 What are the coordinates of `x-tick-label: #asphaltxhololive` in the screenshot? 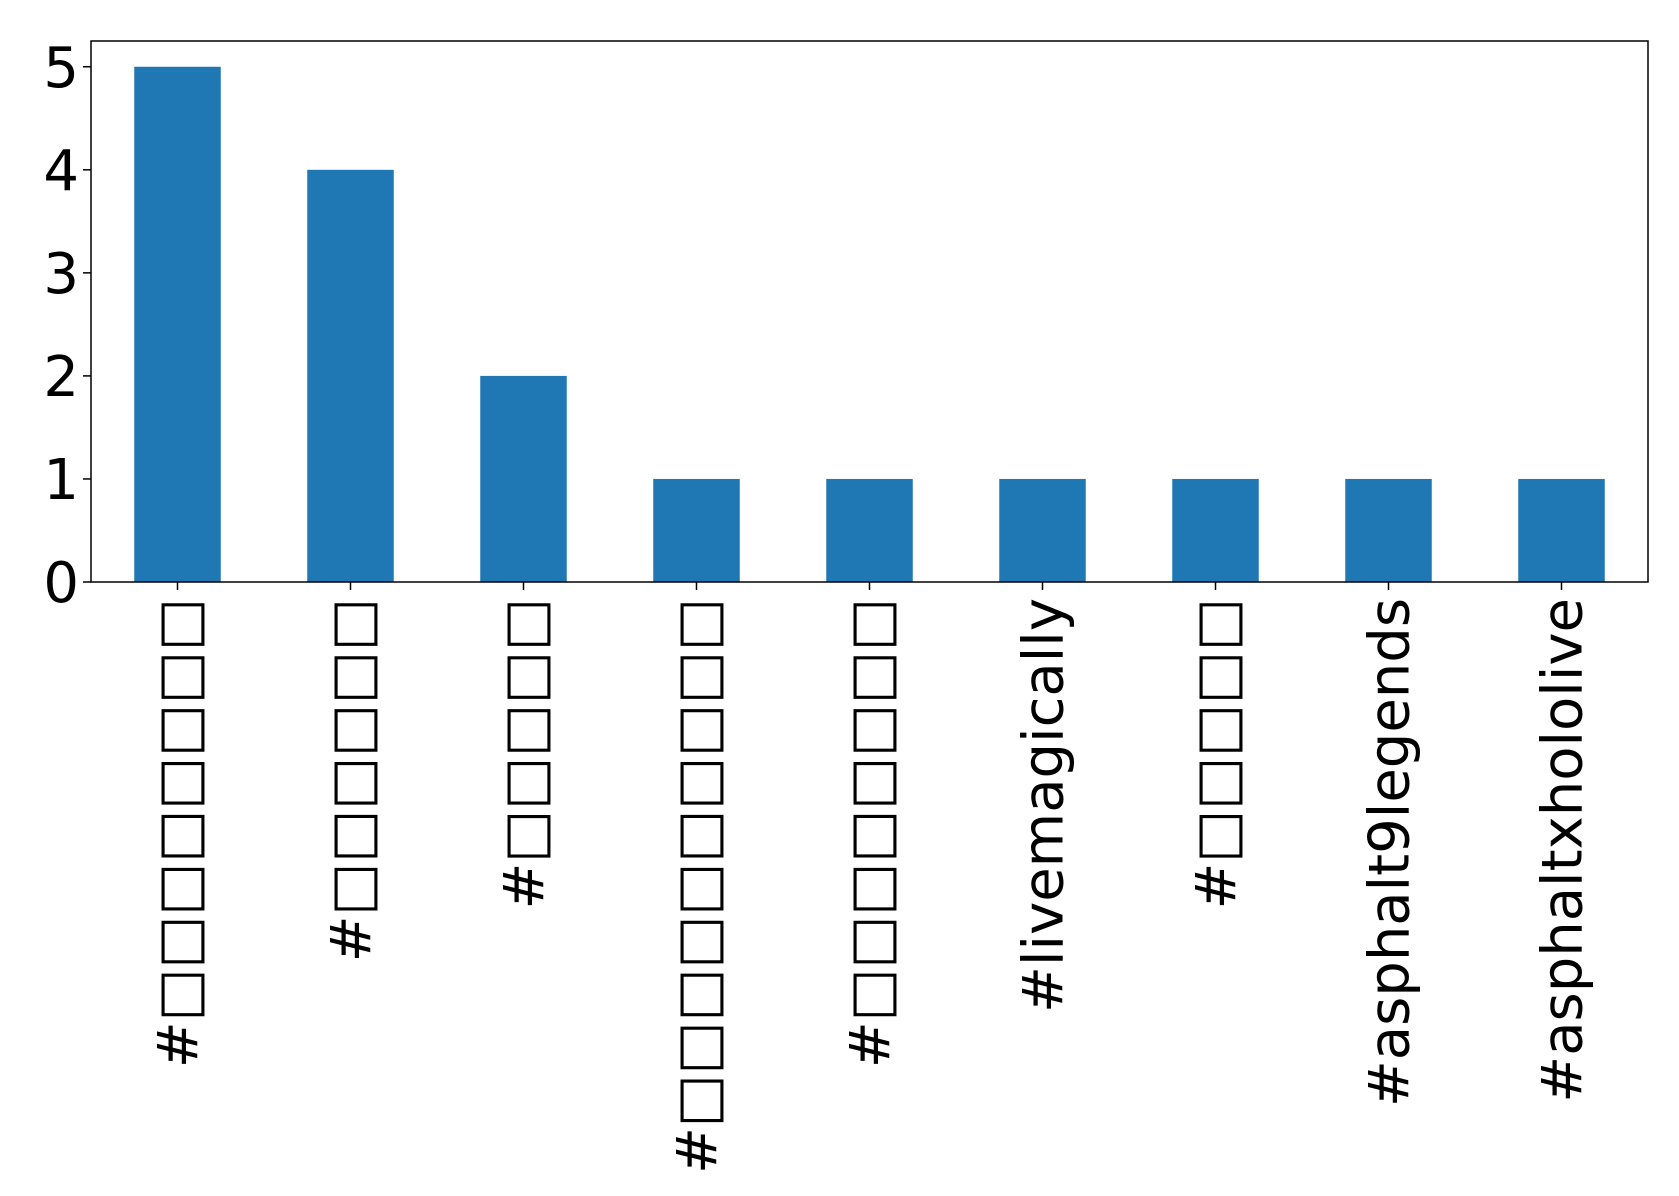 It's located at (1563, 850).